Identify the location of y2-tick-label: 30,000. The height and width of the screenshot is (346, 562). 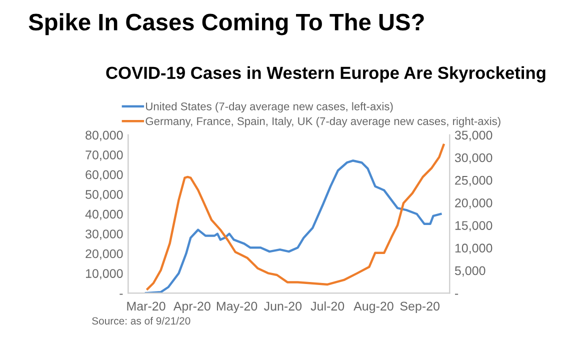
(473, 158).